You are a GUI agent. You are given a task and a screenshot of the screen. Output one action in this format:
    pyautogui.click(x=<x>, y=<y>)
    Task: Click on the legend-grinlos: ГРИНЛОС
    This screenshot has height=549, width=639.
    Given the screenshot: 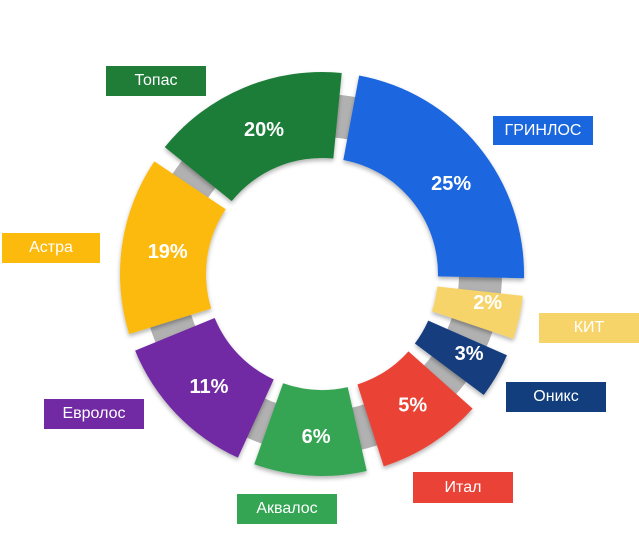 What is the action you would take?
    pyautogui.click(x=543, y=130)
    